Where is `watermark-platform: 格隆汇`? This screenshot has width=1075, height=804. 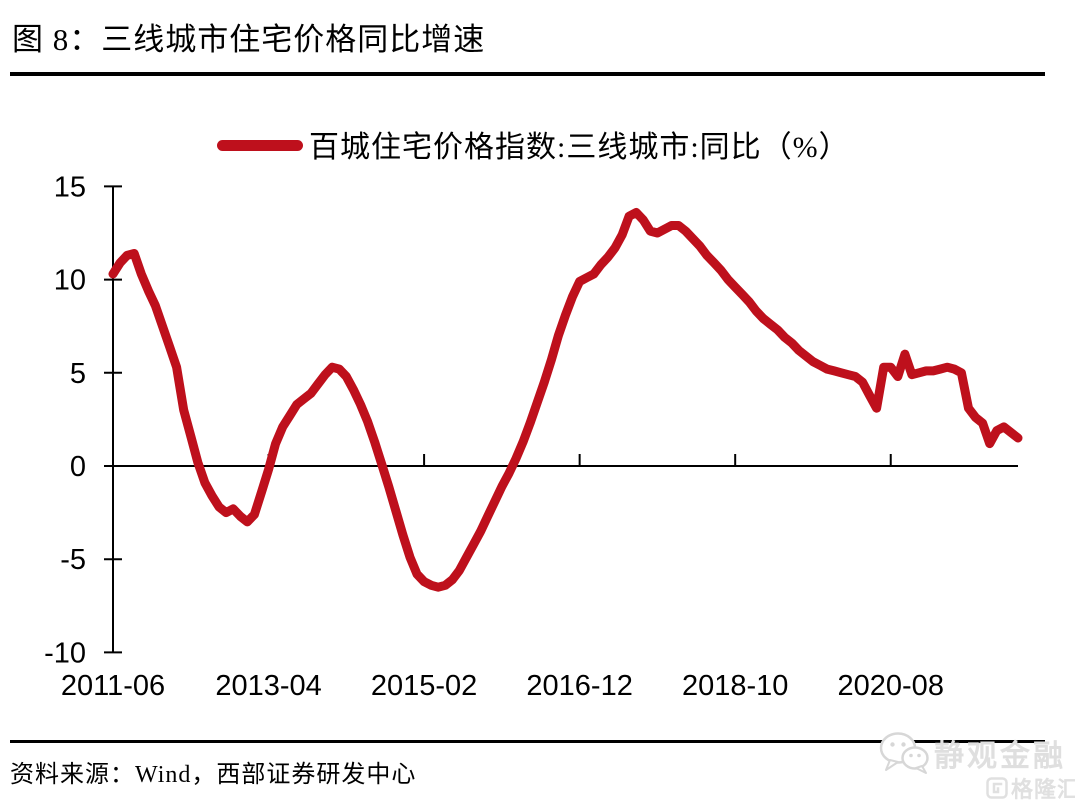 watermark-platform: 格隆汇 is located at coordinates (1043, 789).